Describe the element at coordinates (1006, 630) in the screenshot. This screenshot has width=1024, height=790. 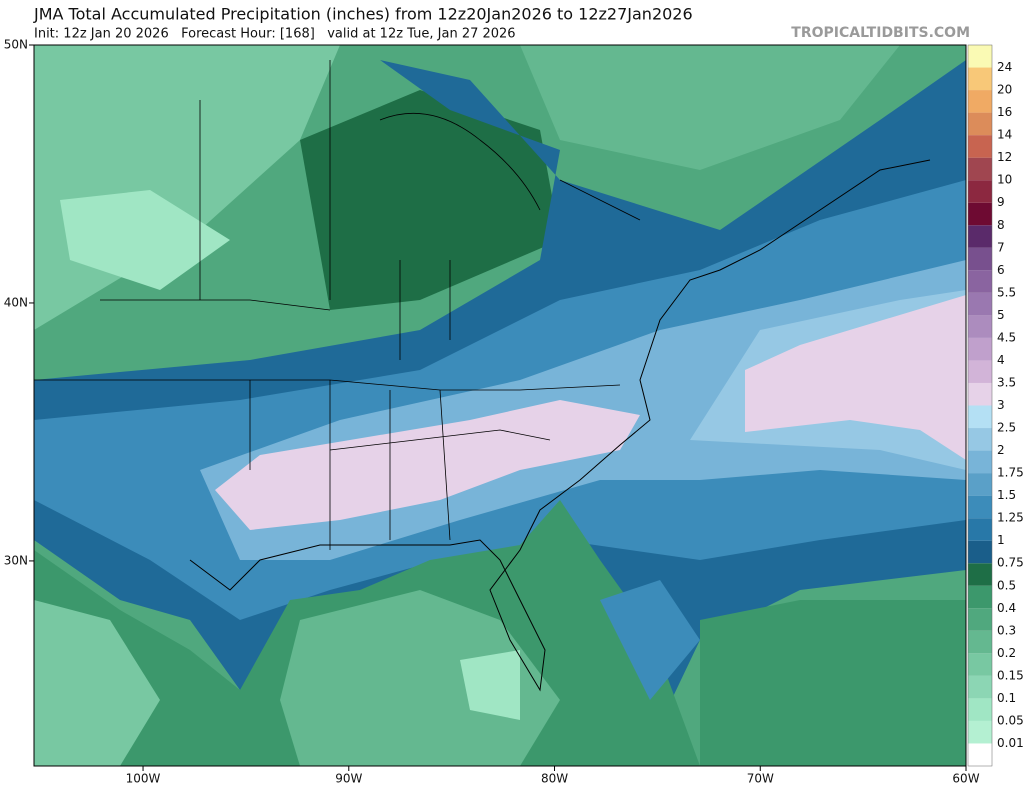
I see `colorbar-label: 0.3` at that location.